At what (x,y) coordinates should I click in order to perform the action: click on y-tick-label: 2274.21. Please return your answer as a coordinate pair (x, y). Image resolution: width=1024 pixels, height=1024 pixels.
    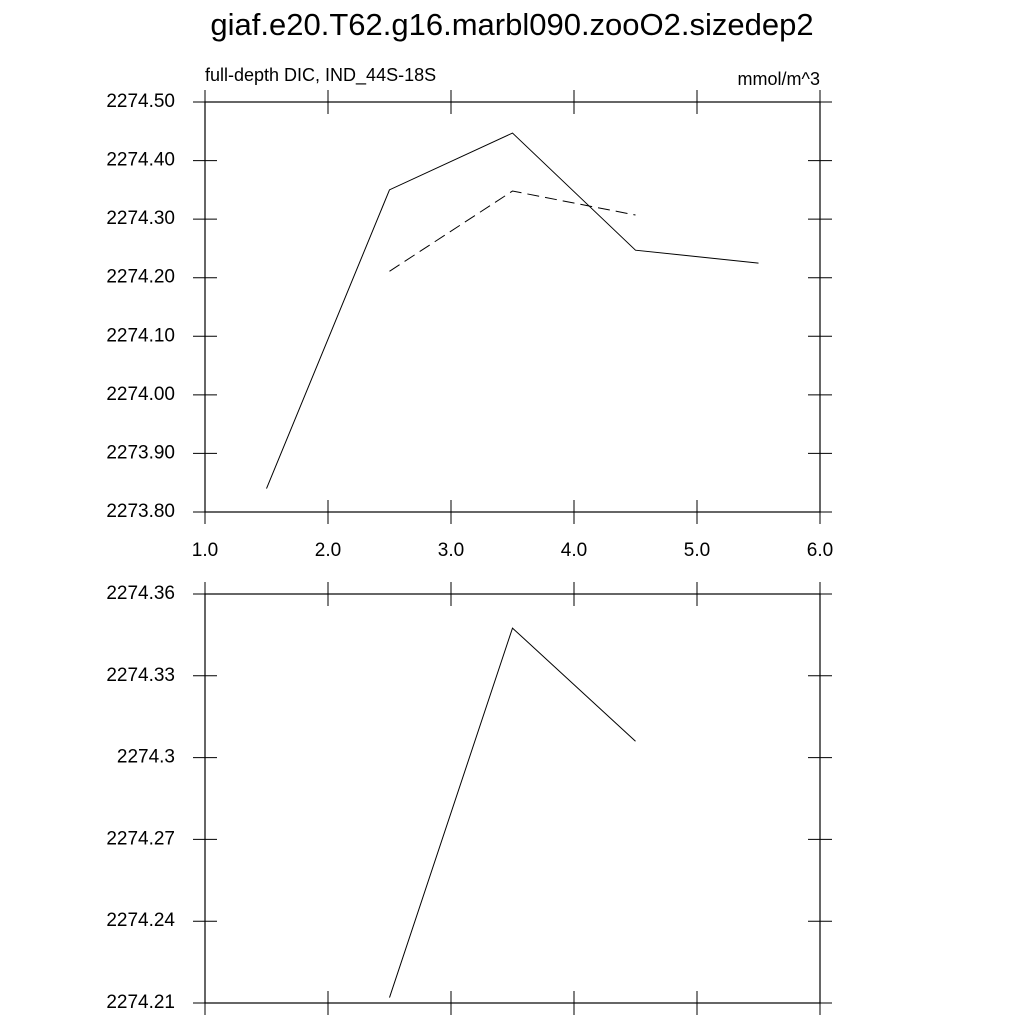
    Looking at the image, I should click on (140, 1002).